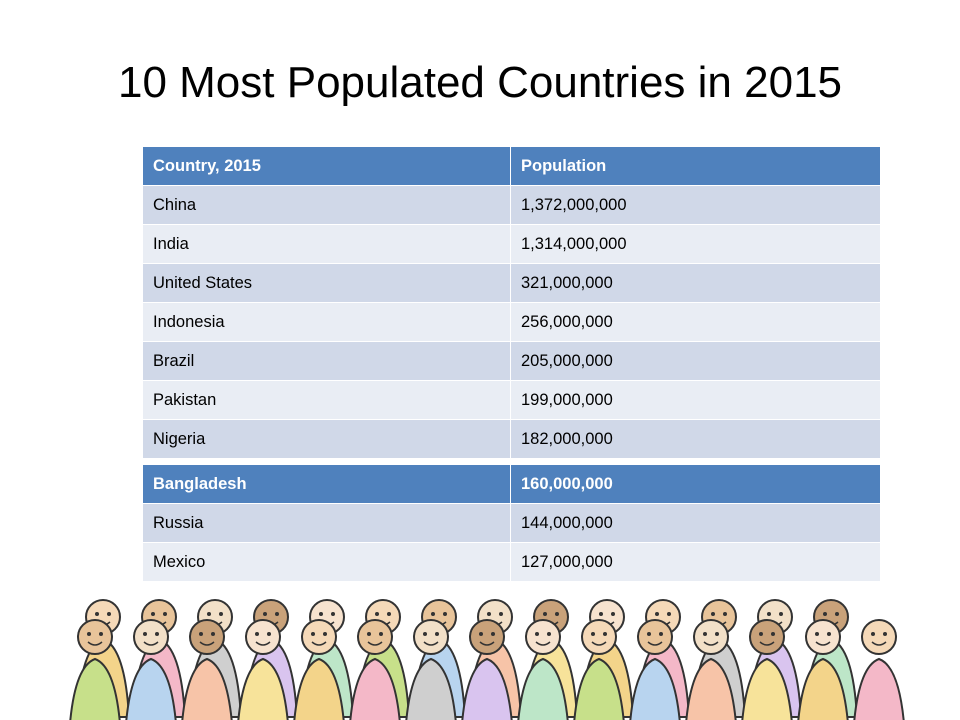 This screenshot has height=720, width=960. I want to click on table-cell: 127,000,000, so click(695, 562).